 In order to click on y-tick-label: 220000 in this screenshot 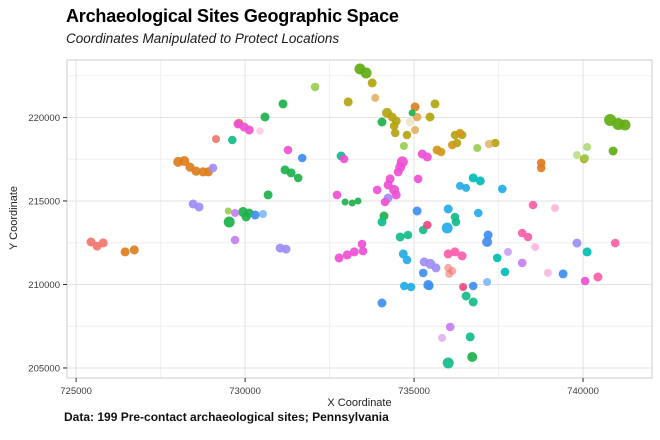, I will do `click(44, 118)`.